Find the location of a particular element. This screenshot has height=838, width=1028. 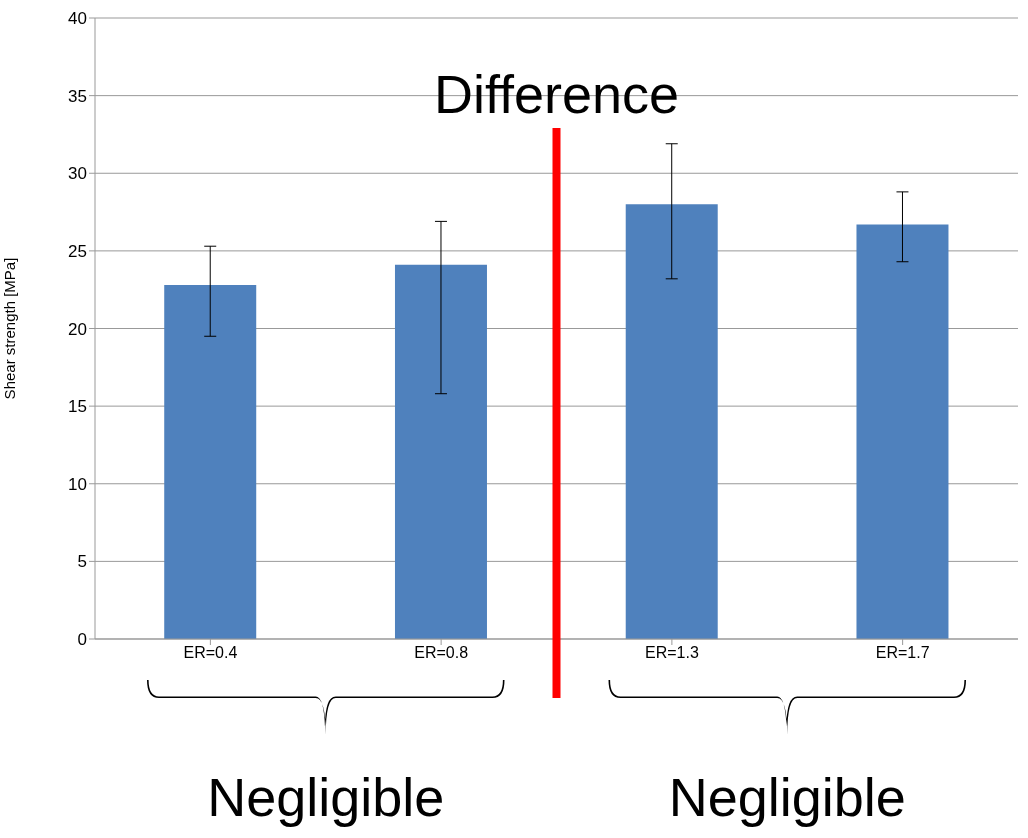

y-tick-label: 30 is located at coordinates (77, 174).